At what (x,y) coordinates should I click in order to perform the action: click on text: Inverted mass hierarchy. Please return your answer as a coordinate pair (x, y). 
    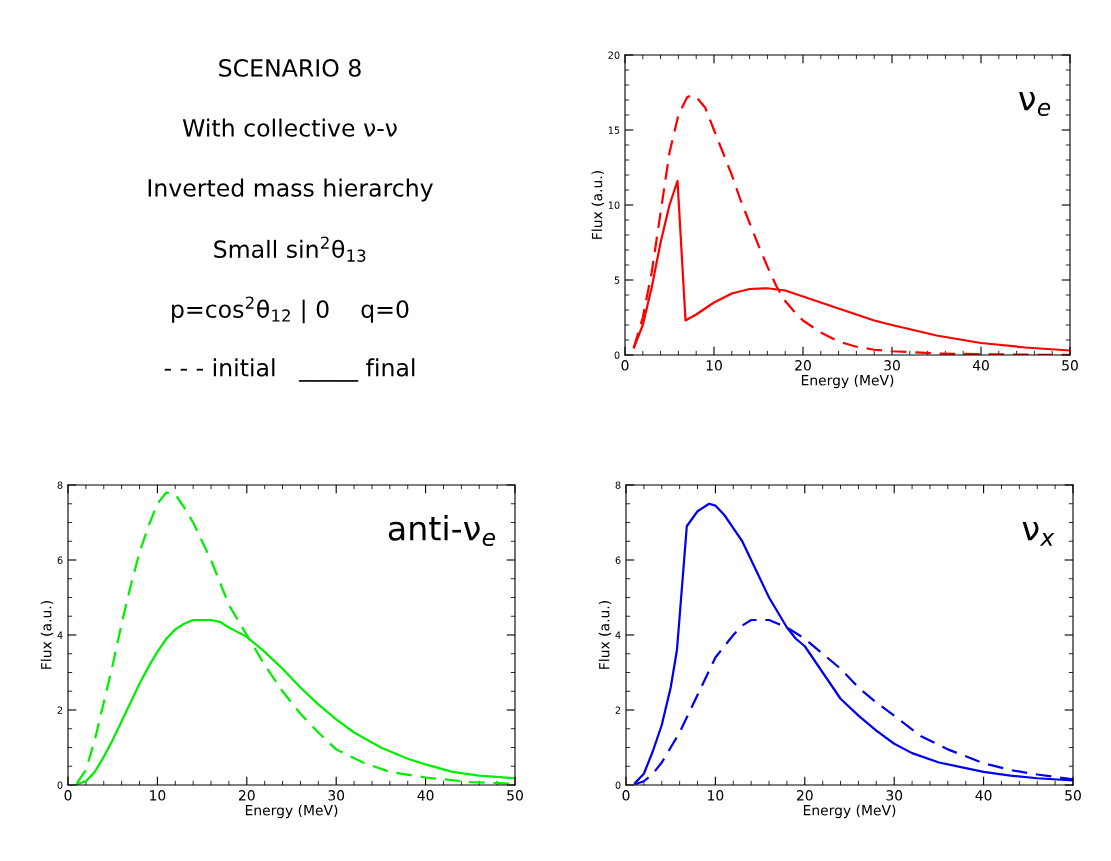
    Looking at the image, I should click on (290, 190).